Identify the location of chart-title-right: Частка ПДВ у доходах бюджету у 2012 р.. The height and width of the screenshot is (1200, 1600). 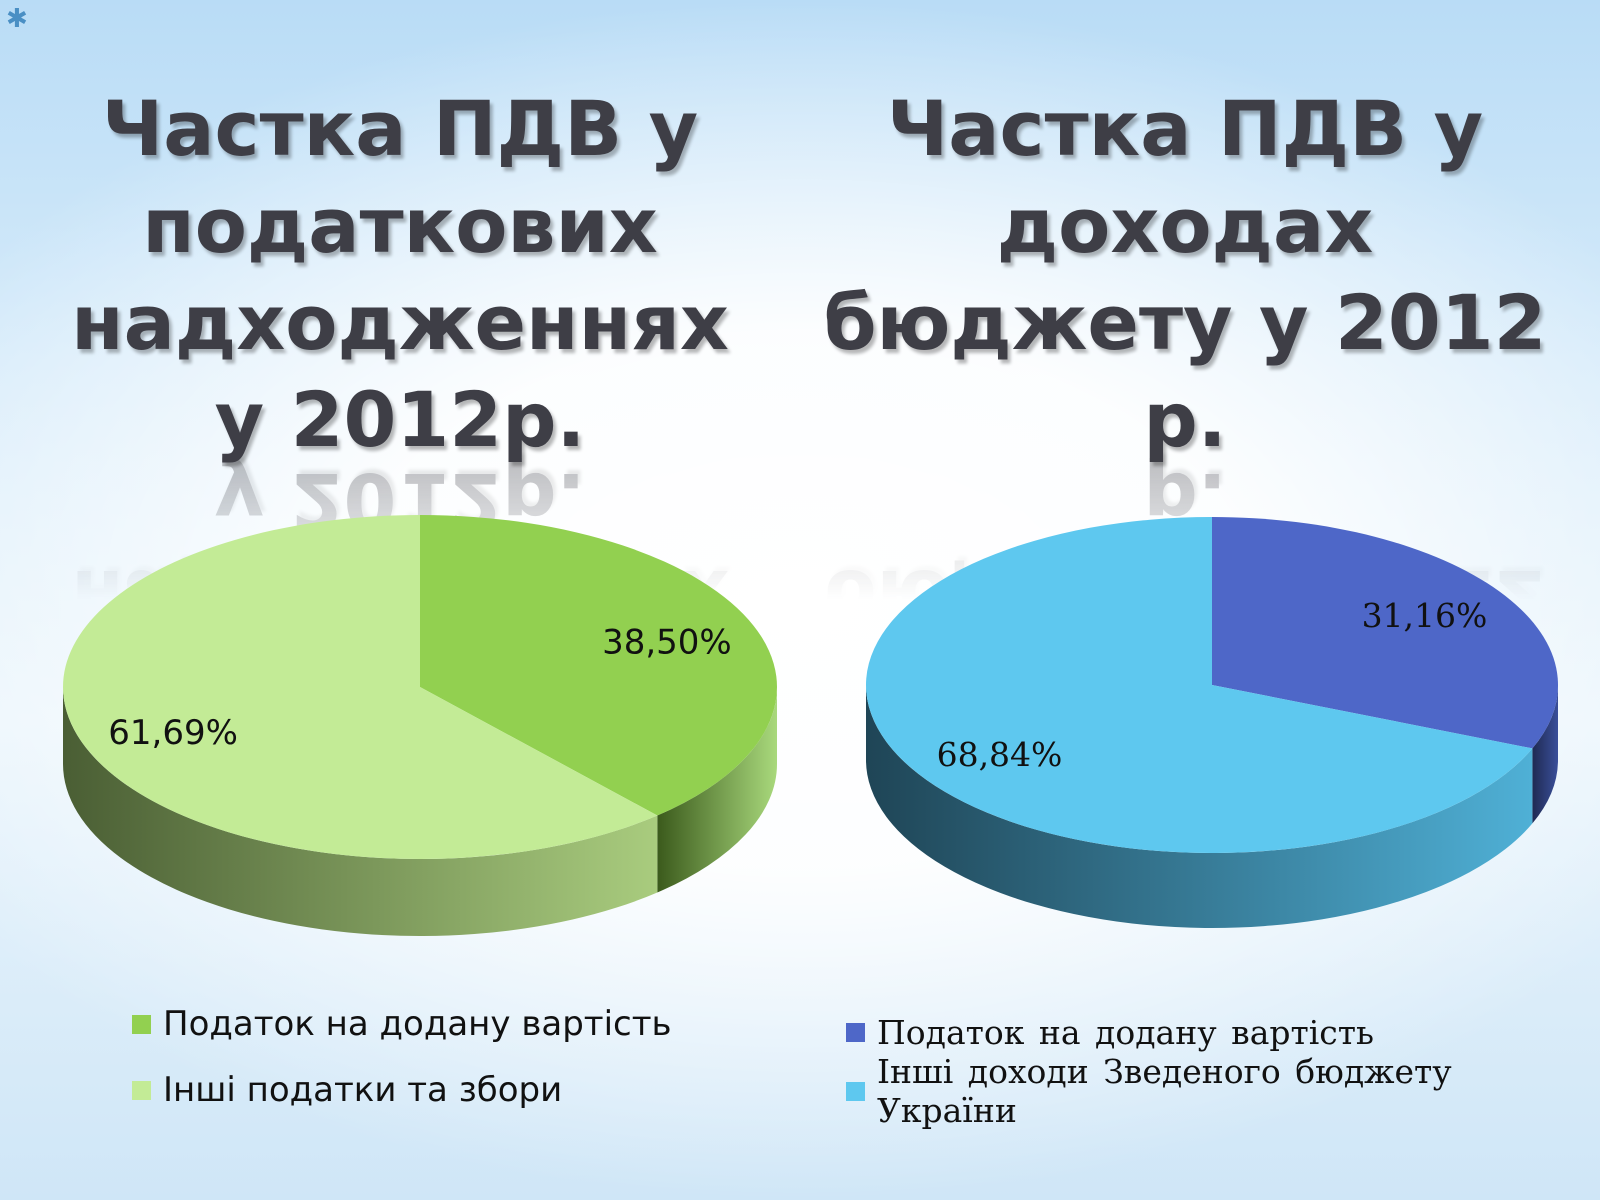
(1185, 274).